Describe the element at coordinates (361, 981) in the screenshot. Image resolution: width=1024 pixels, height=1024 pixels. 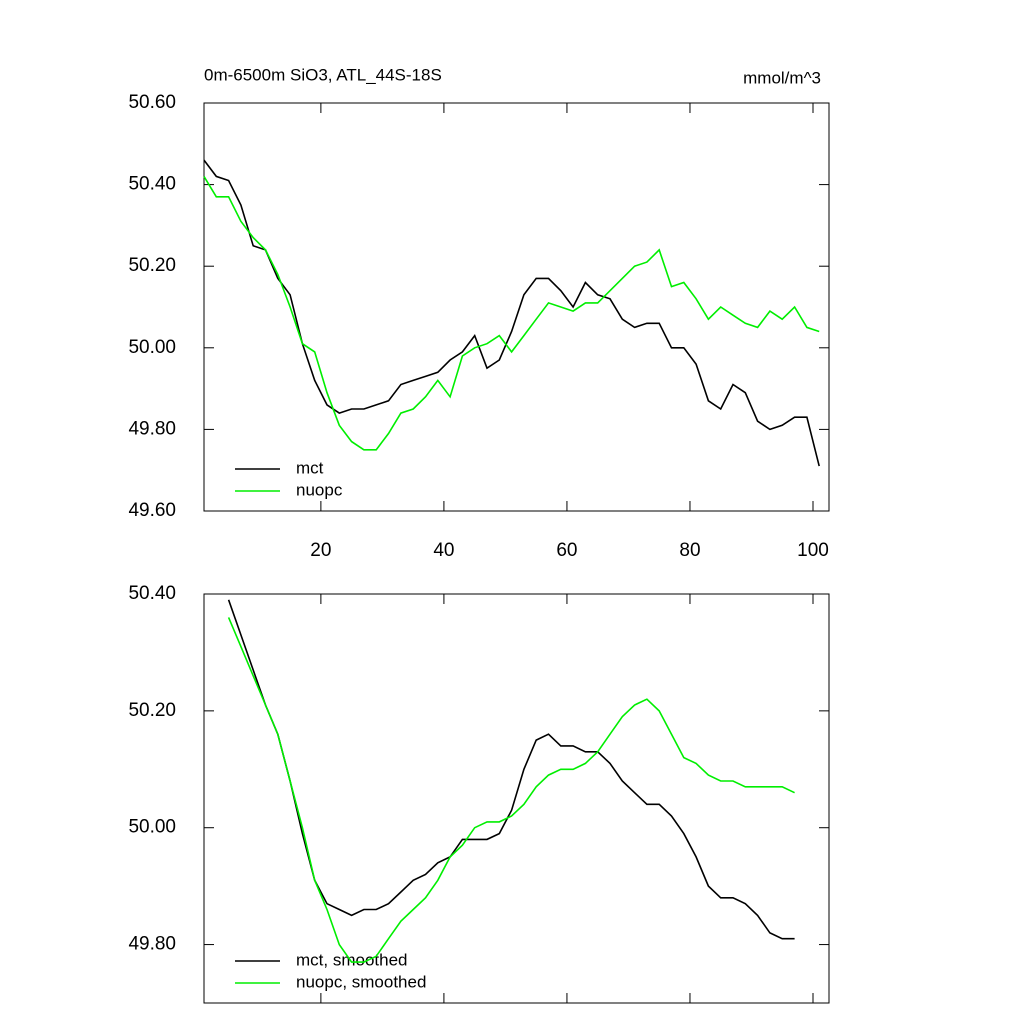
I see `legend-label: nuopc, smoothed` at that location.